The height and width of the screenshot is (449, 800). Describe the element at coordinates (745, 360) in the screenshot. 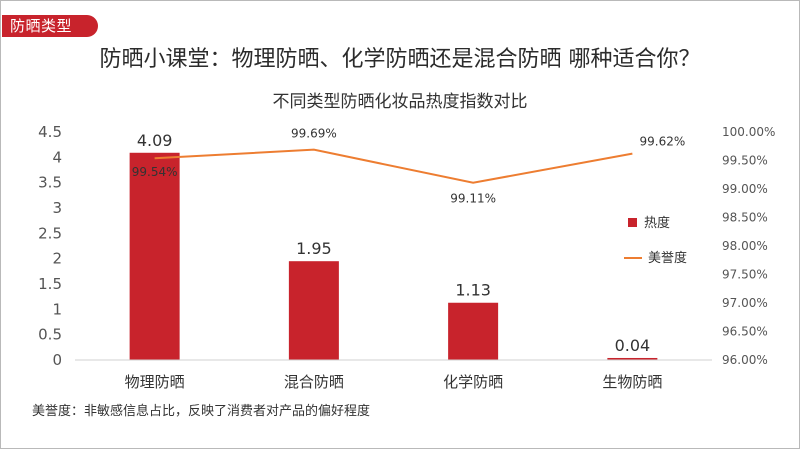

I see `y-right-tick-label: 96.00%` at that location.